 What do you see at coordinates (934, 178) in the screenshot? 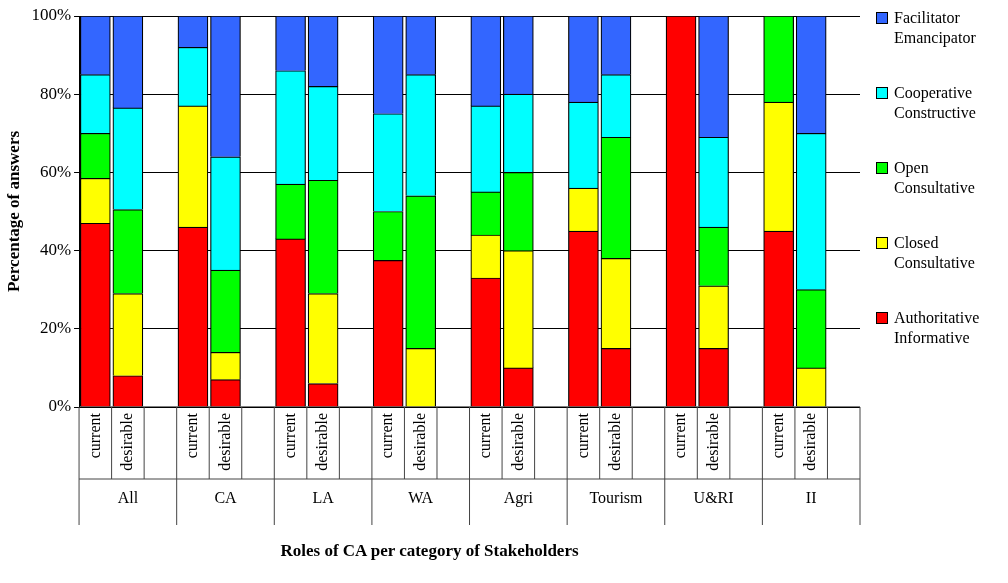
I see `legend-label: Open Consultative` at bounding box center [934, 178].